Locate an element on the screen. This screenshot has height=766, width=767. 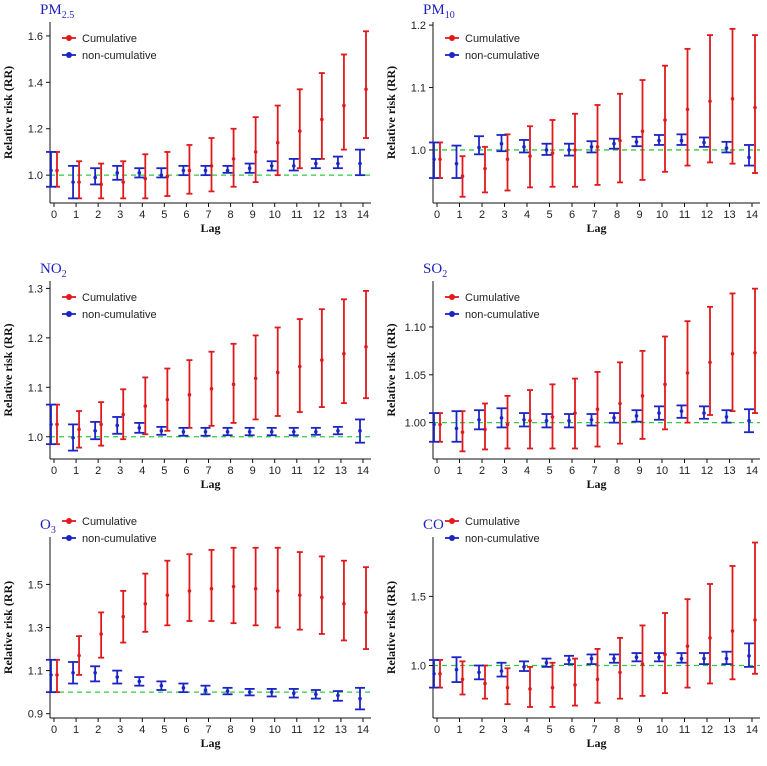
y-tick-label: 1.0 is located at coordinates (418, 666).